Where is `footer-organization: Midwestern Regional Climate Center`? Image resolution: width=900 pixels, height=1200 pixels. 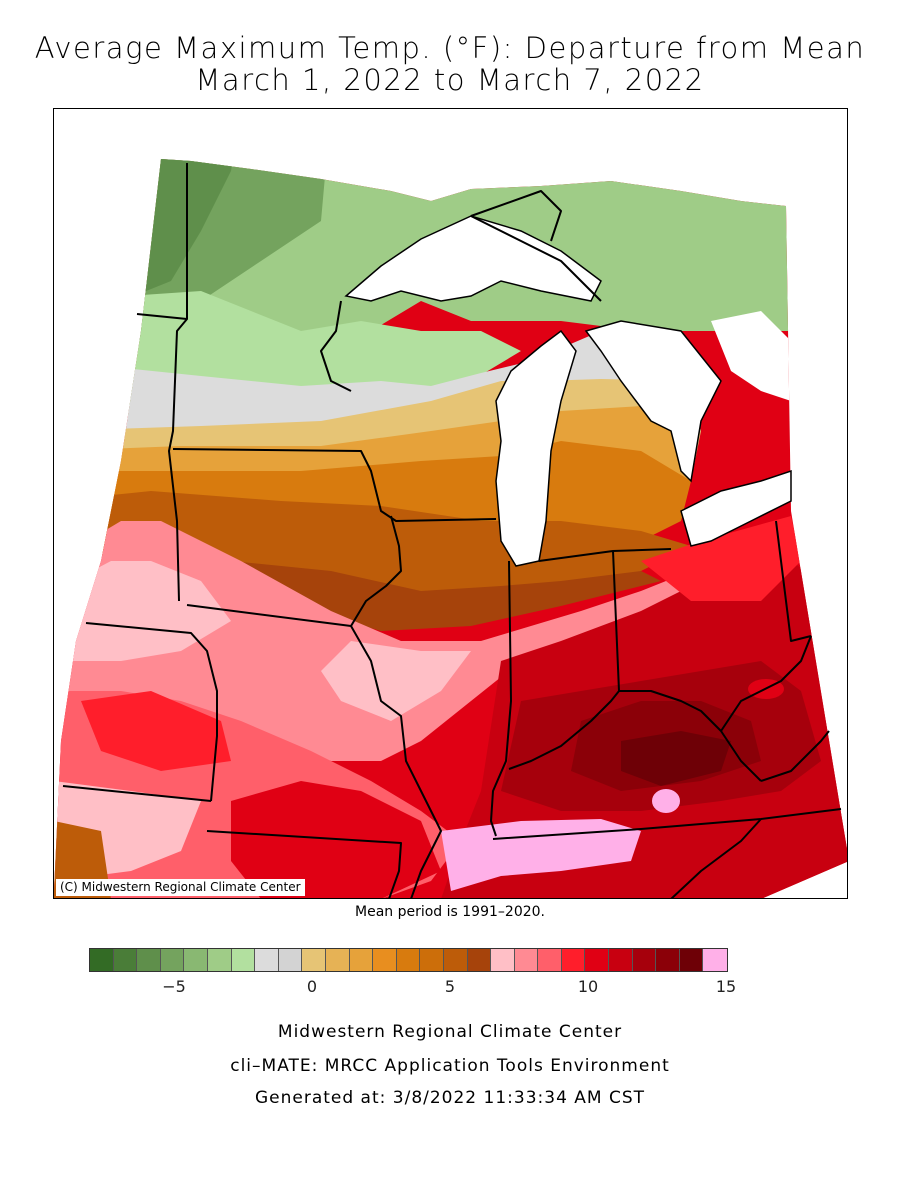 footer-organization: Midwestern Regional Climate Center is located at coordinates (450, 1032).